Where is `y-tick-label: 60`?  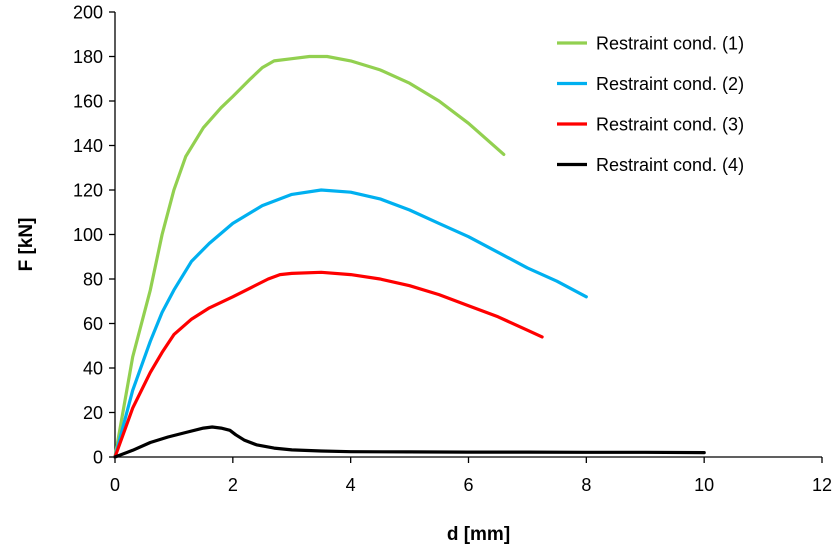 y-tick-label: 60 is located at coordinates (93, 324).